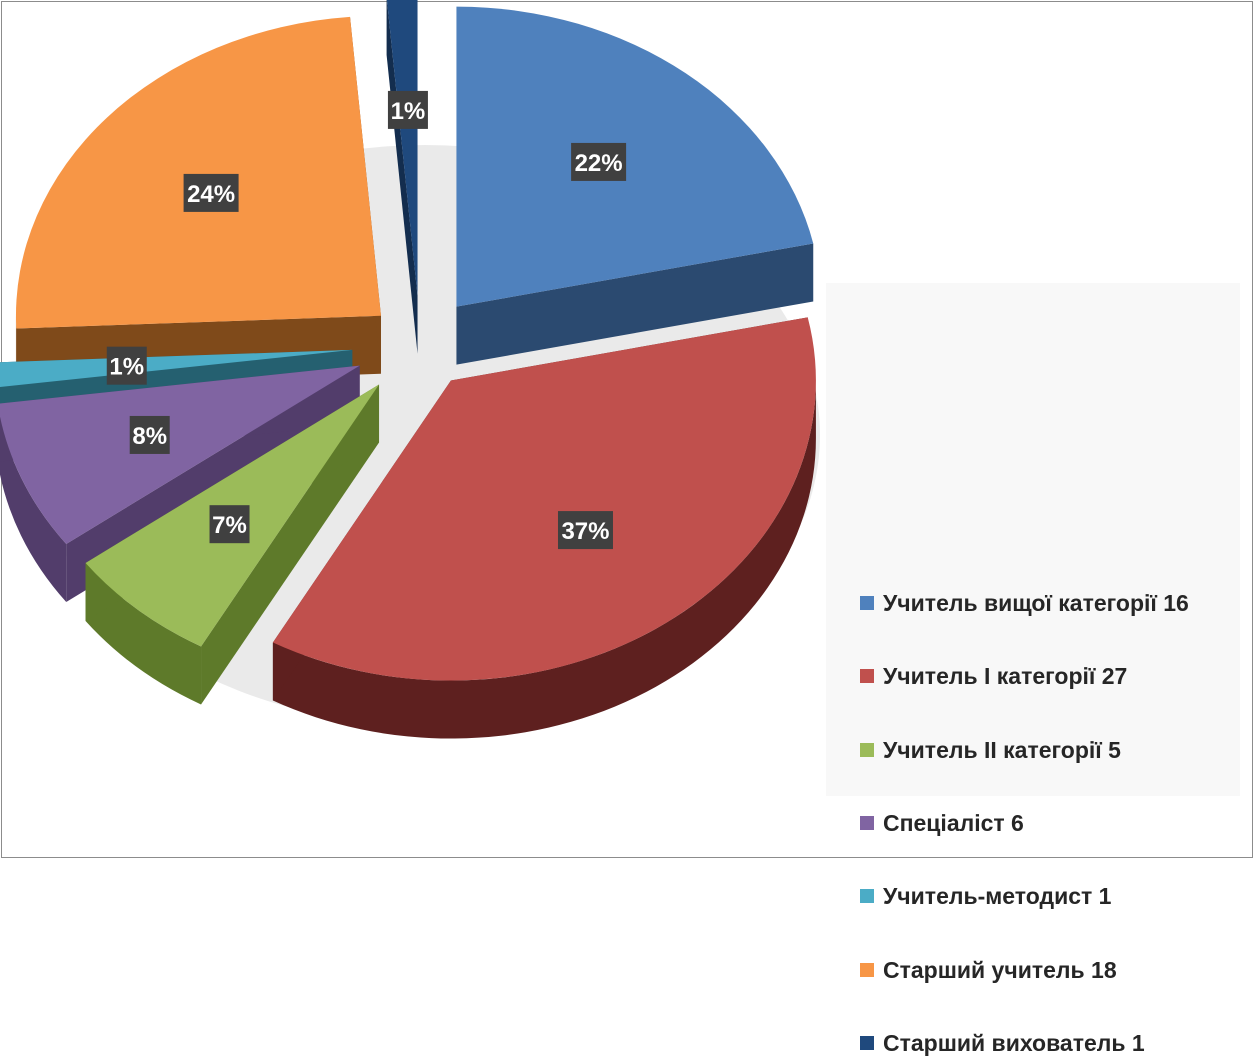 The image size is (1254, 1058). Describe the element at coordinates (1002, 750) in the screenshot. I see `legend-label: Учитель ІІ категорії 5` at that location.